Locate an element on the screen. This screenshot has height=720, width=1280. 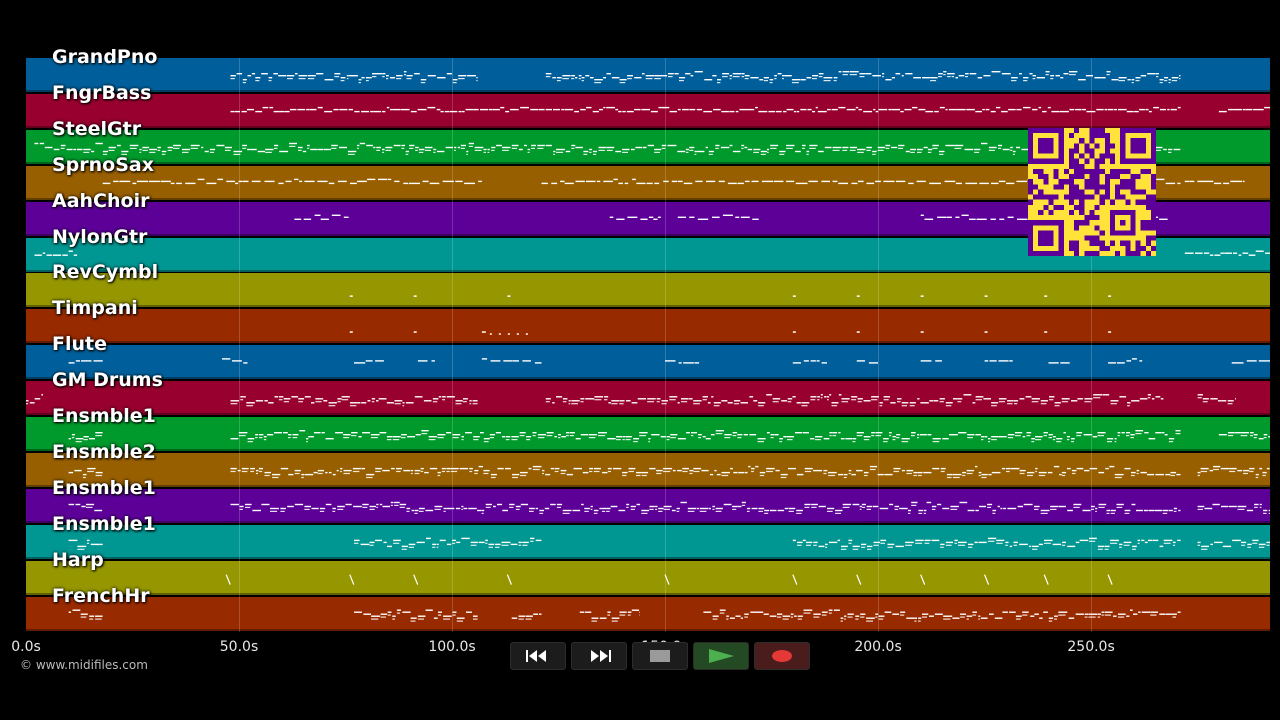
stop-button is located at coordinates (660, 656).